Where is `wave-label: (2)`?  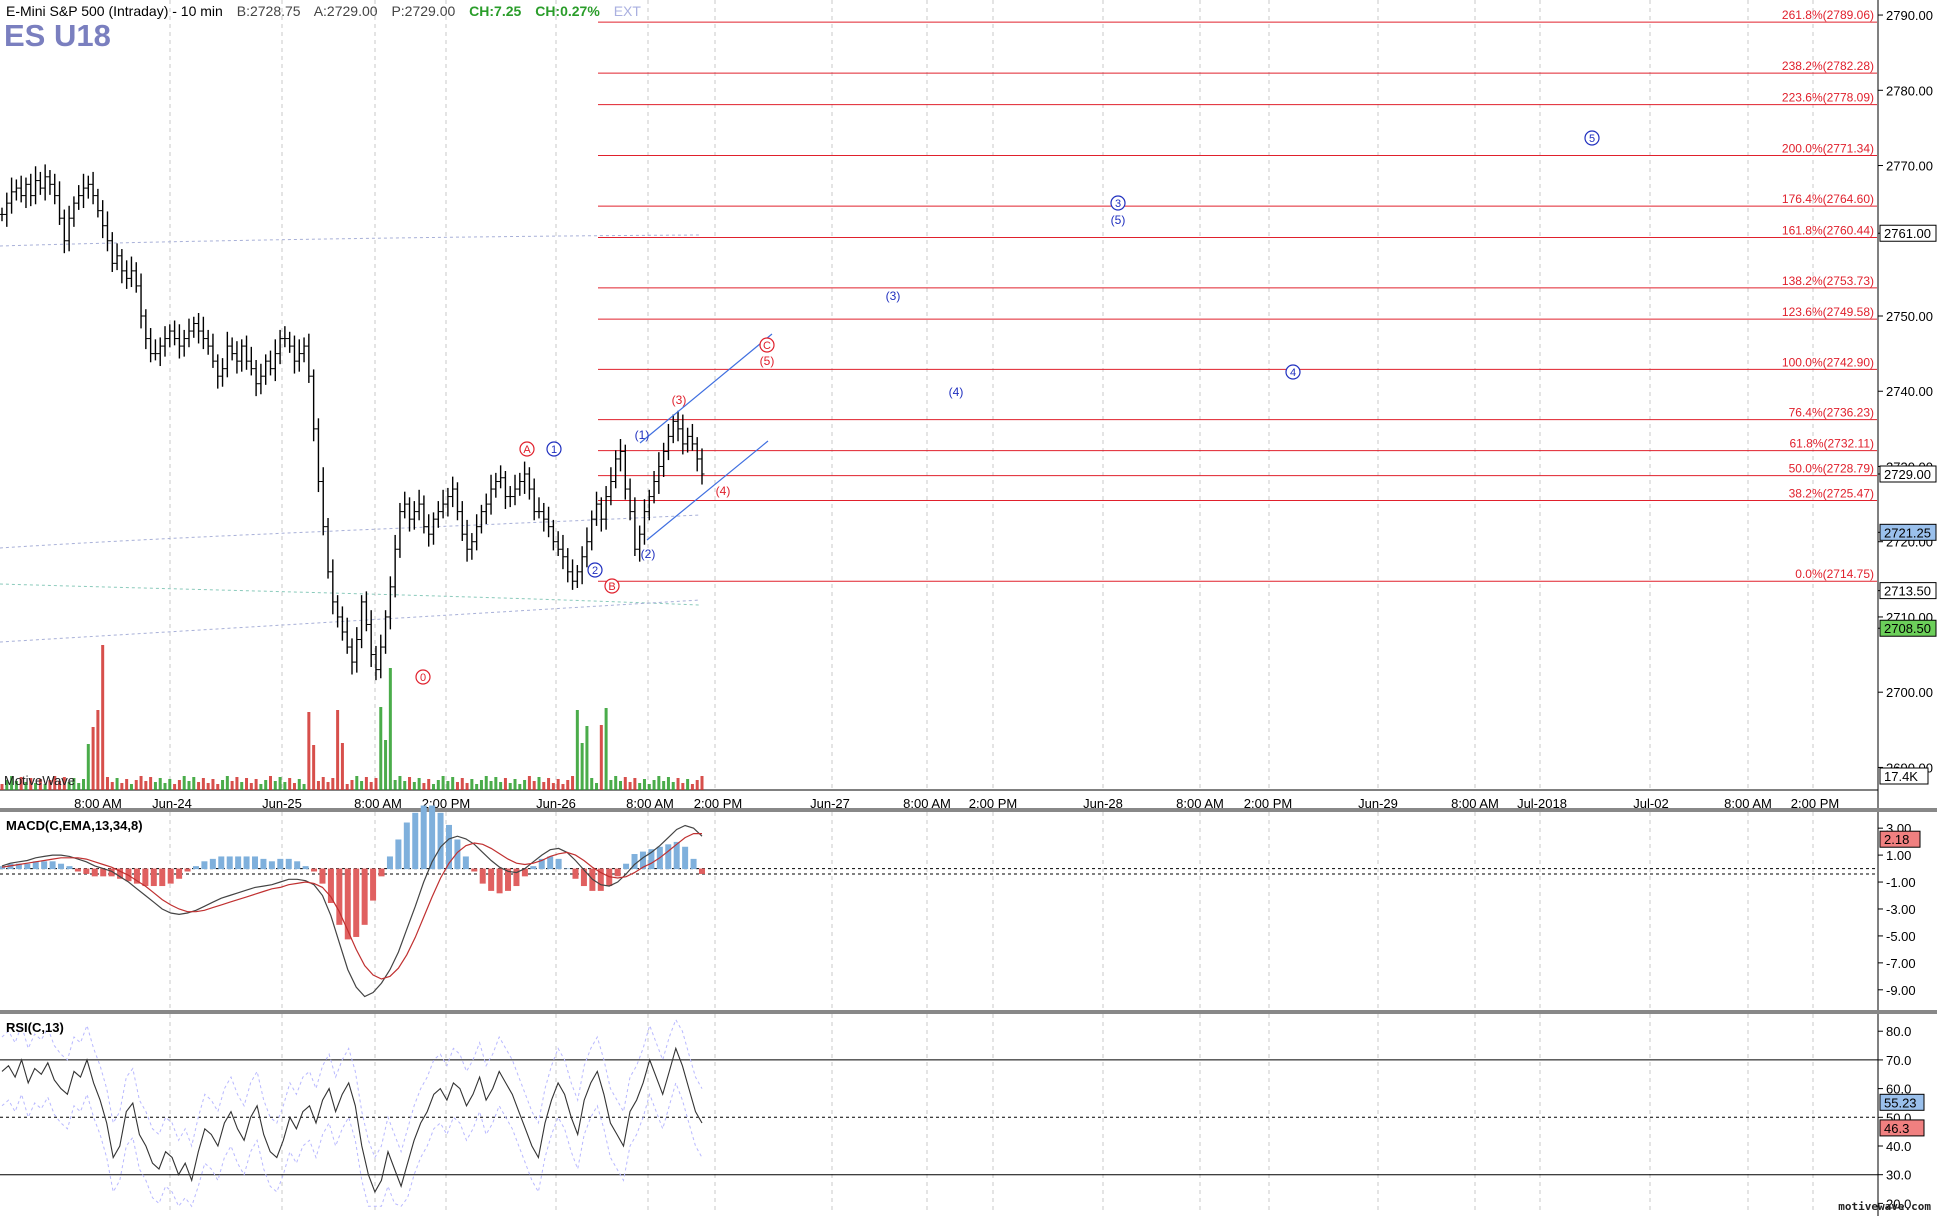
wave-label: (2) is located at coordinates (648, 554).